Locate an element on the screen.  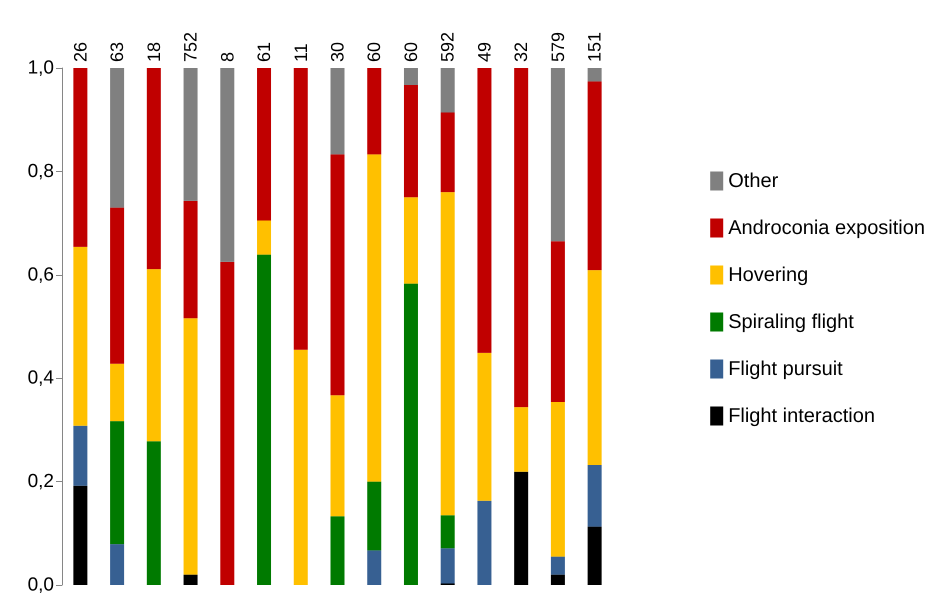
legend-label: Androconia exposition is located at coordinates (826, 228).